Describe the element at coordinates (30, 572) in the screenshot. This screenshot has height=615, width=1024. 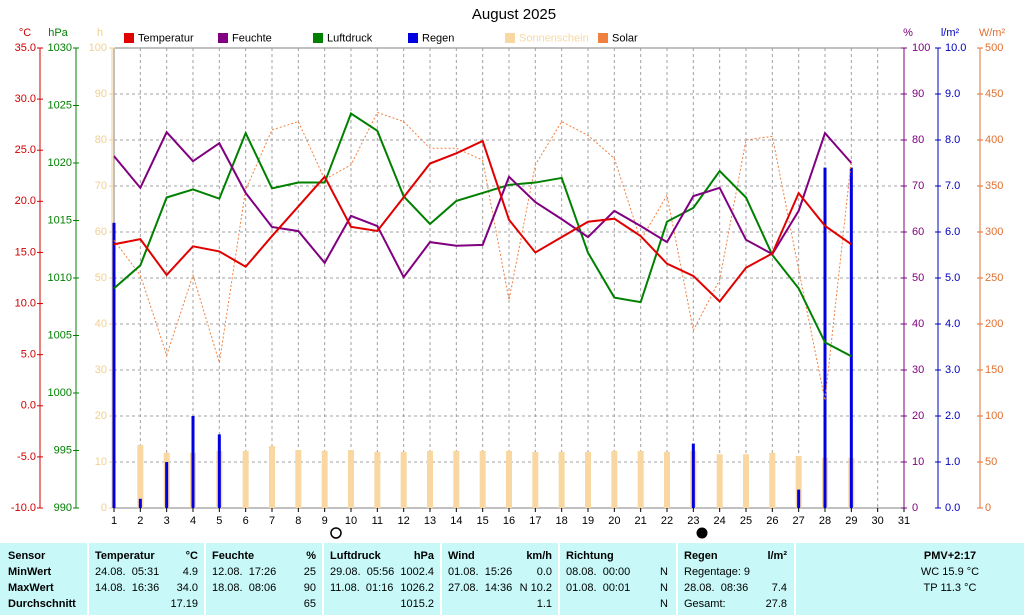
I see `table-cell: MinWert` at that location.